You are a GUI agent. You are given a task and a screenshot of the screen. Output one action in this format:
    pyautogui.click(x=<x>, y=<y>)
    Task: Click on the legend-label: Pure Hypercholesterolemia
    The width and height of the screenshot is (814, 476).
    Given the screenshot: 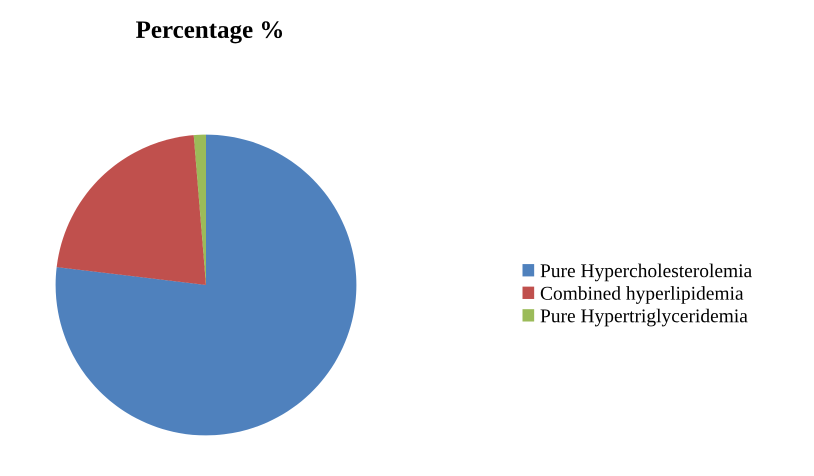 What is the action you would take?
    pyautogui.click(x=646, y=273)
    